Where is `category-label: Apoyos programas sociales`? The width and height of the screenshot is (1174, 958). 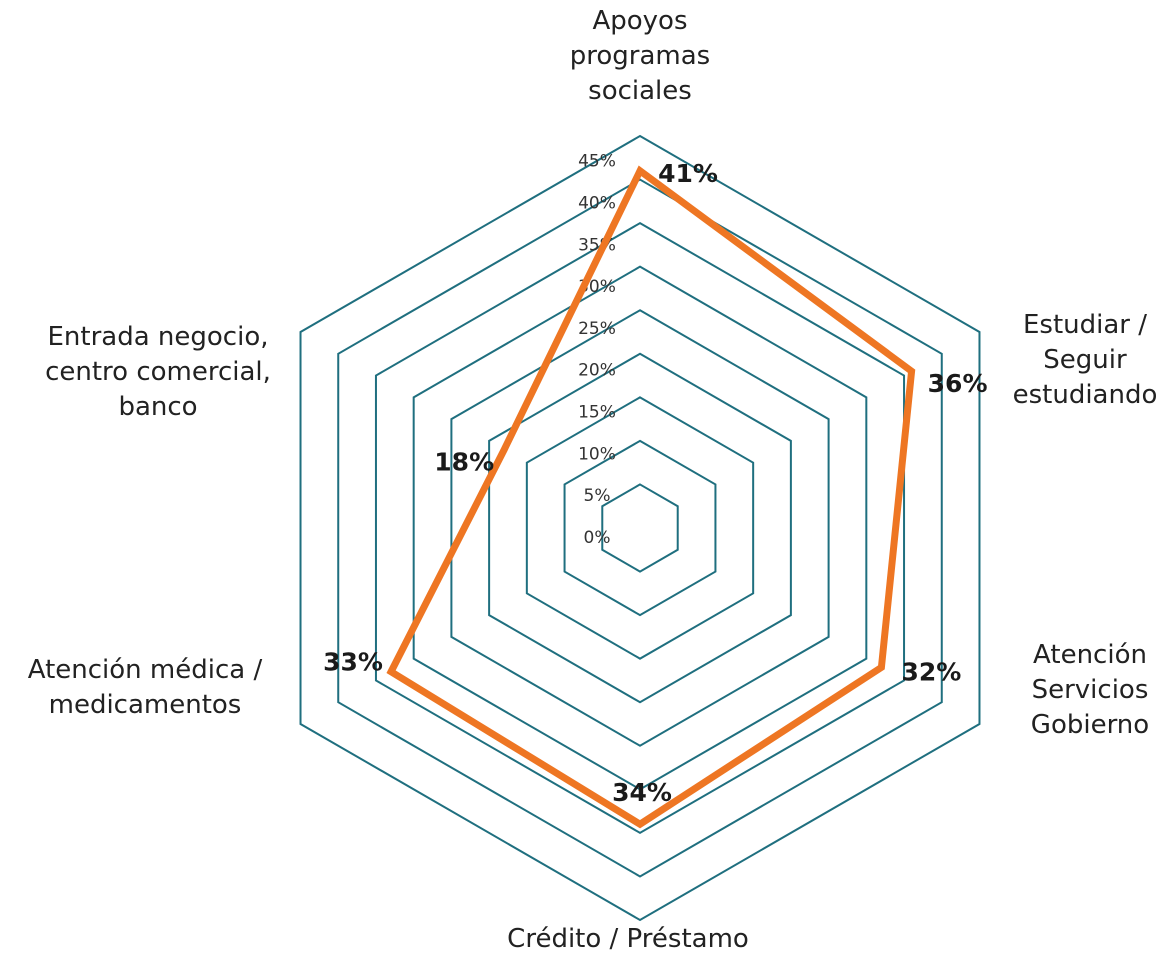 category-label: Apoyos programas sociales is located at coordinates (640, 56).